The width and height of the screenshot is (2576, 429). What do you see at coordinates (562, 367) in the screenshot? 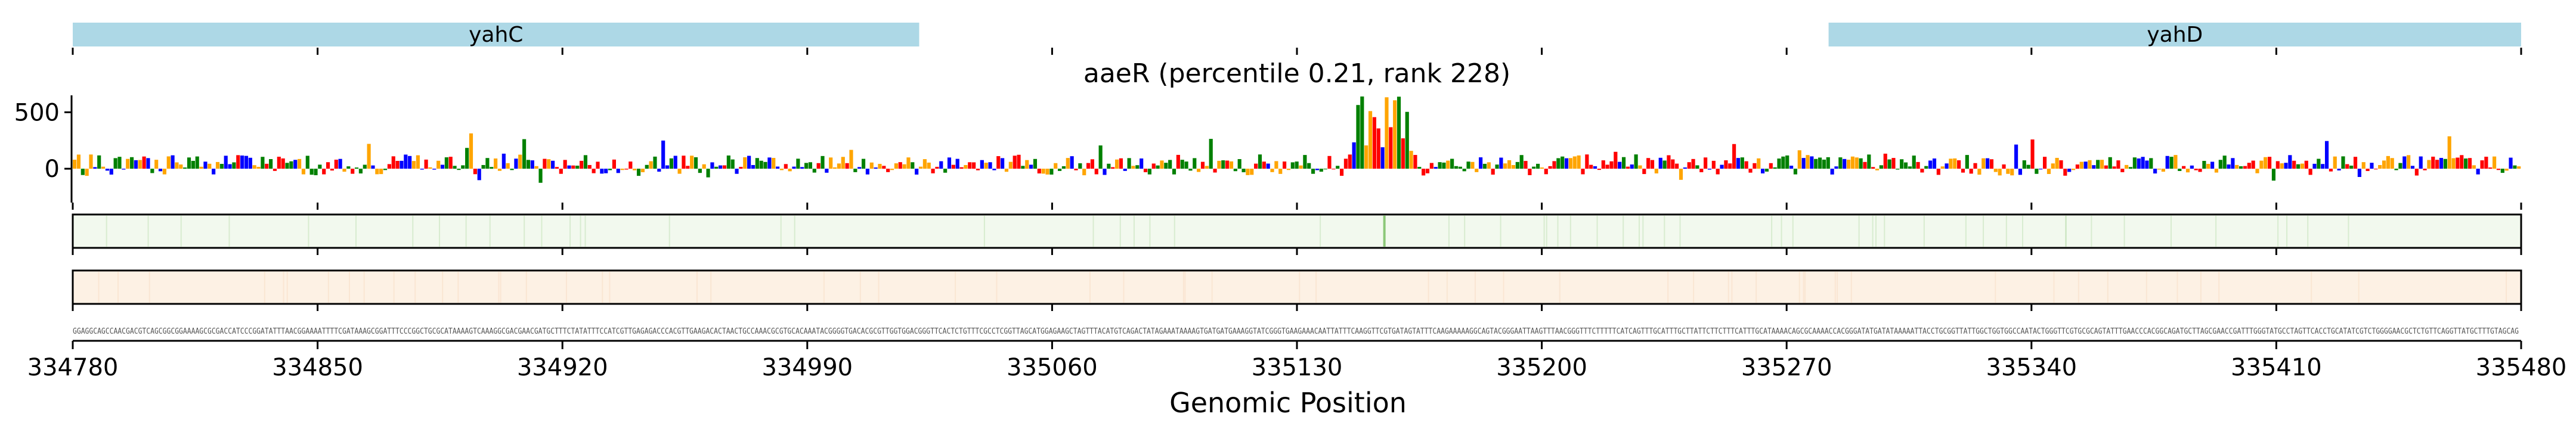
I see `x-tick-label: 334920` at bounding box center [562, 367].